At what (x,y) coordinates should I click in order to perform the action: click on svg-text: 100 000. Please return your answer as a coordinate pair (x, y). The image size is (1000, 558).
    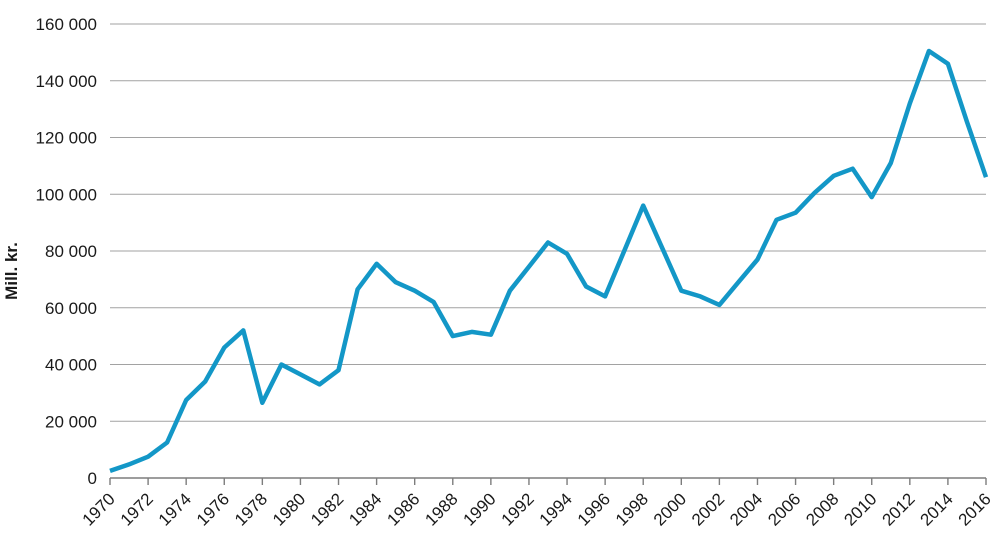
    Looking at the image, I should click on (66, 194).